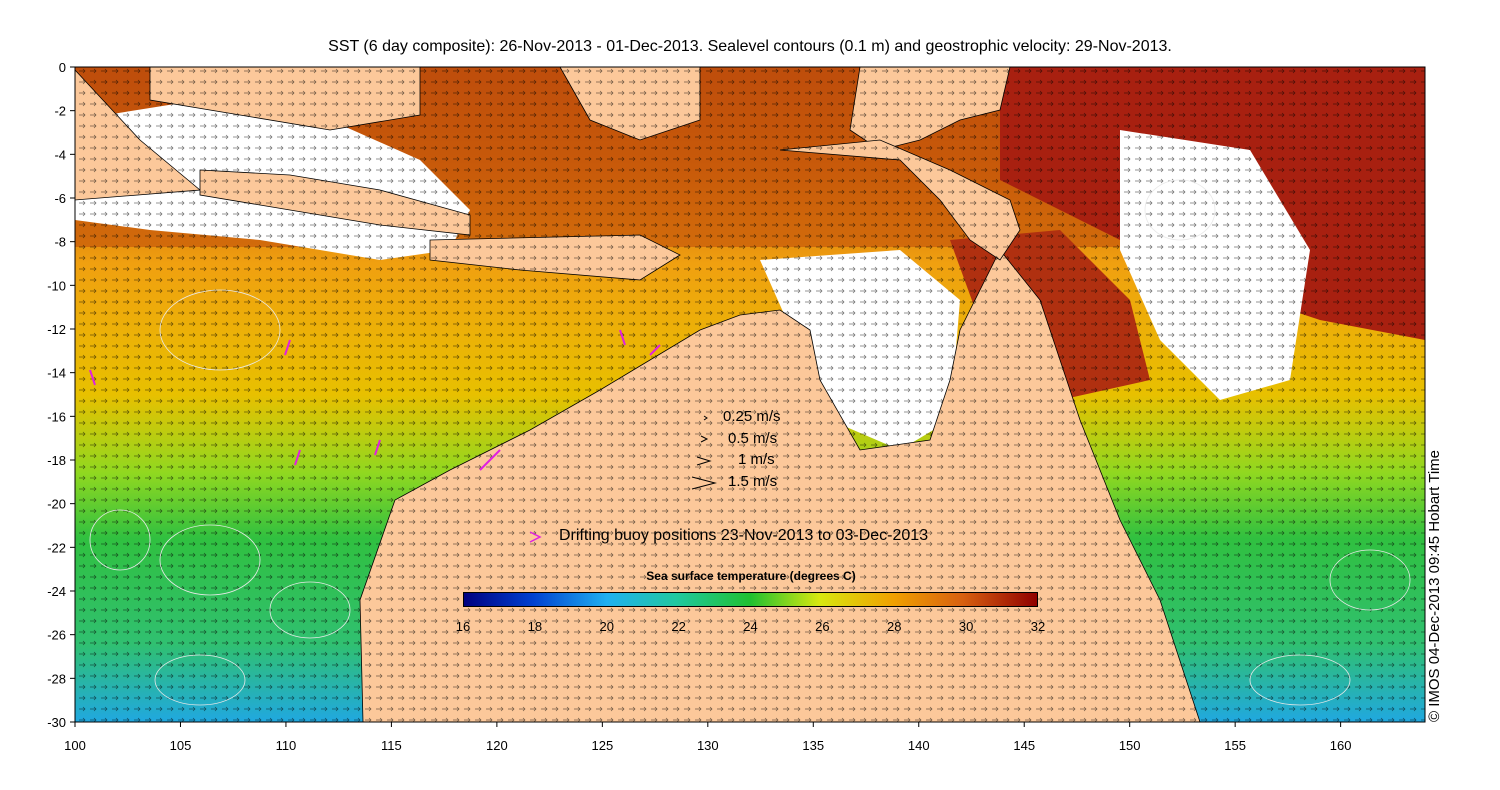 The width and height of the screenshot is (1500, 790). Describe the element at coordinates (497, 745) in the screenshot. I see `x-tick-label: 120` at that location.